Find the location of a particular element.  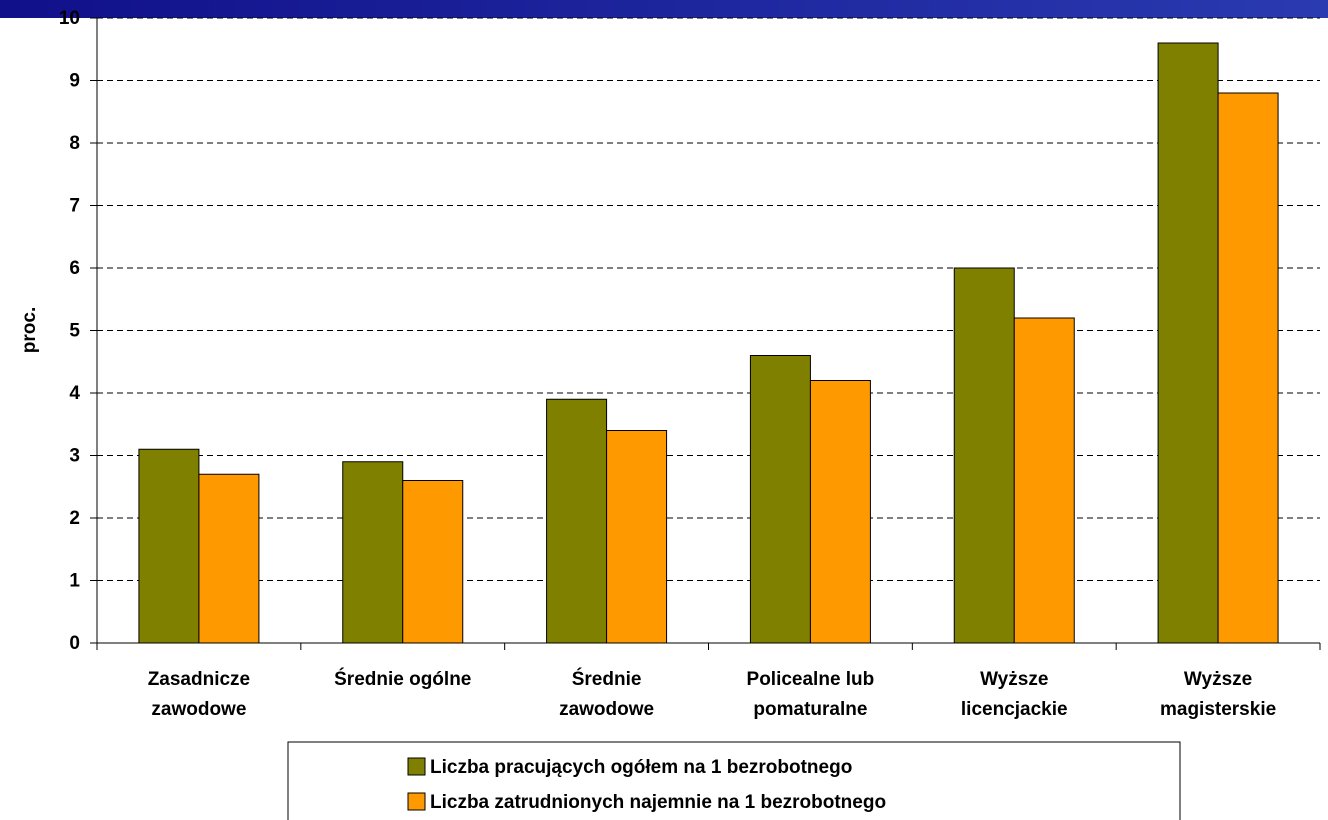

y-axis-label: proc. is located at coordinates (29, 330).